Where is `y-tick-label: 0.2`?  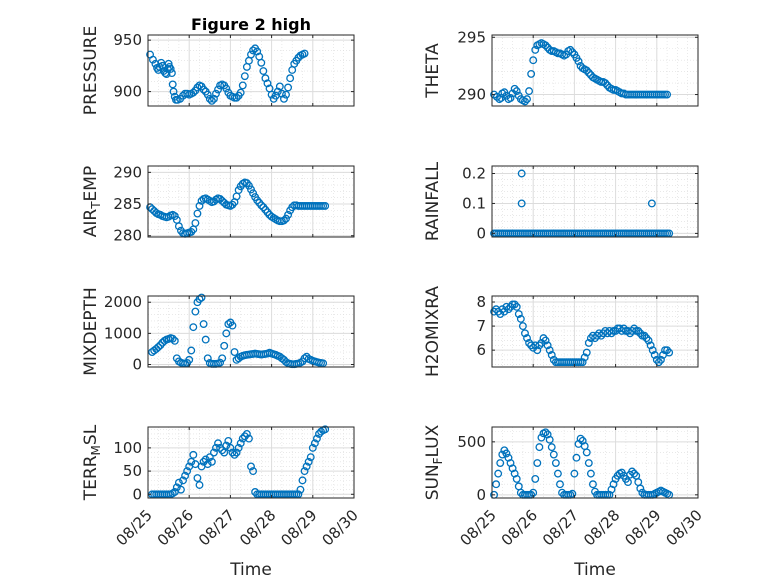
y-tick-label: 0.2 is located at coordinates (474, 173).